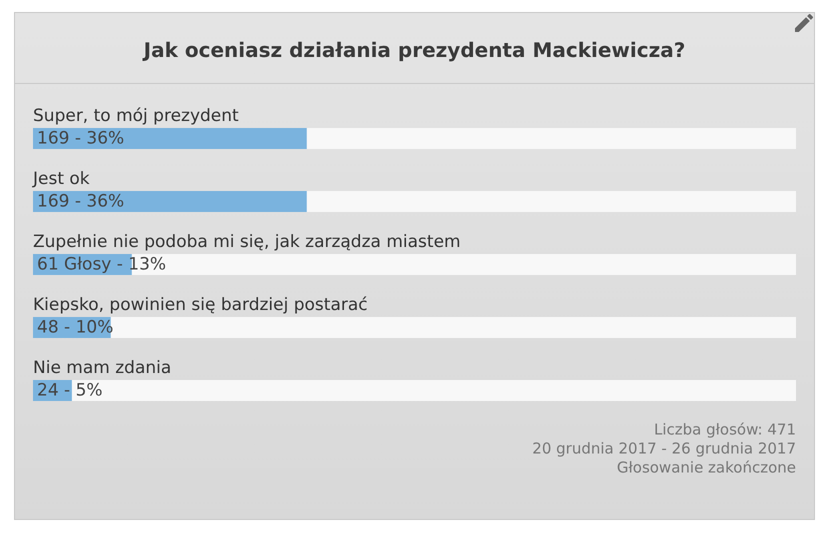  I want to click on data-label: 24 - 5%, so click(70, 390).